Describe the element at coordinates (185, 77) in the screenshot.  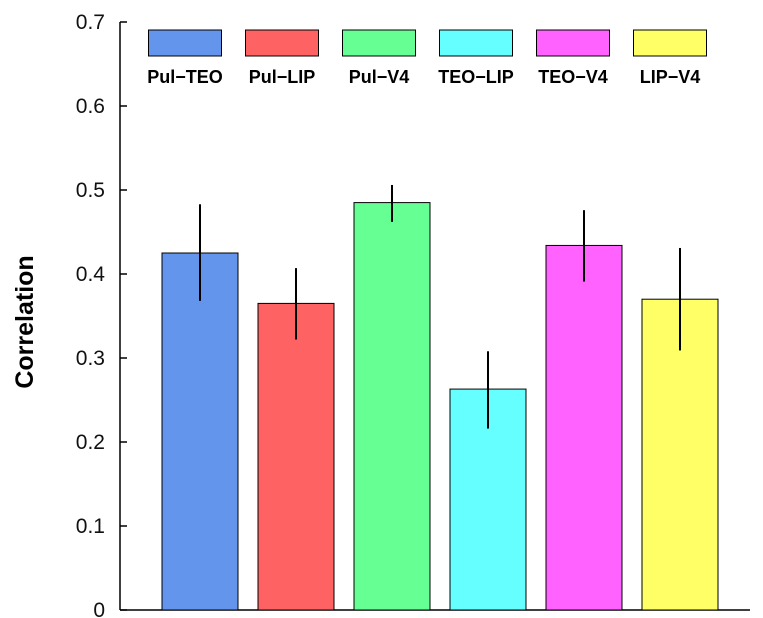
I see `legend-label: Pul−TEO` at that location.